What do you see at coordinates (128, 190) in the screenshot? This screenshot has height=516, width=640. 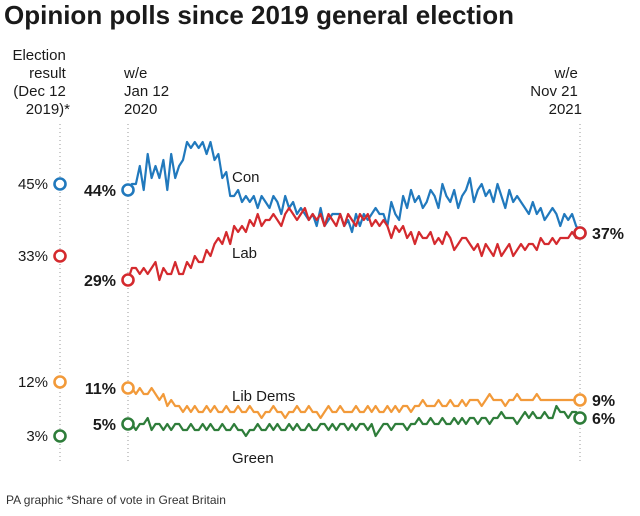 I see `start-marker-con` at bounding box center [128, 190].